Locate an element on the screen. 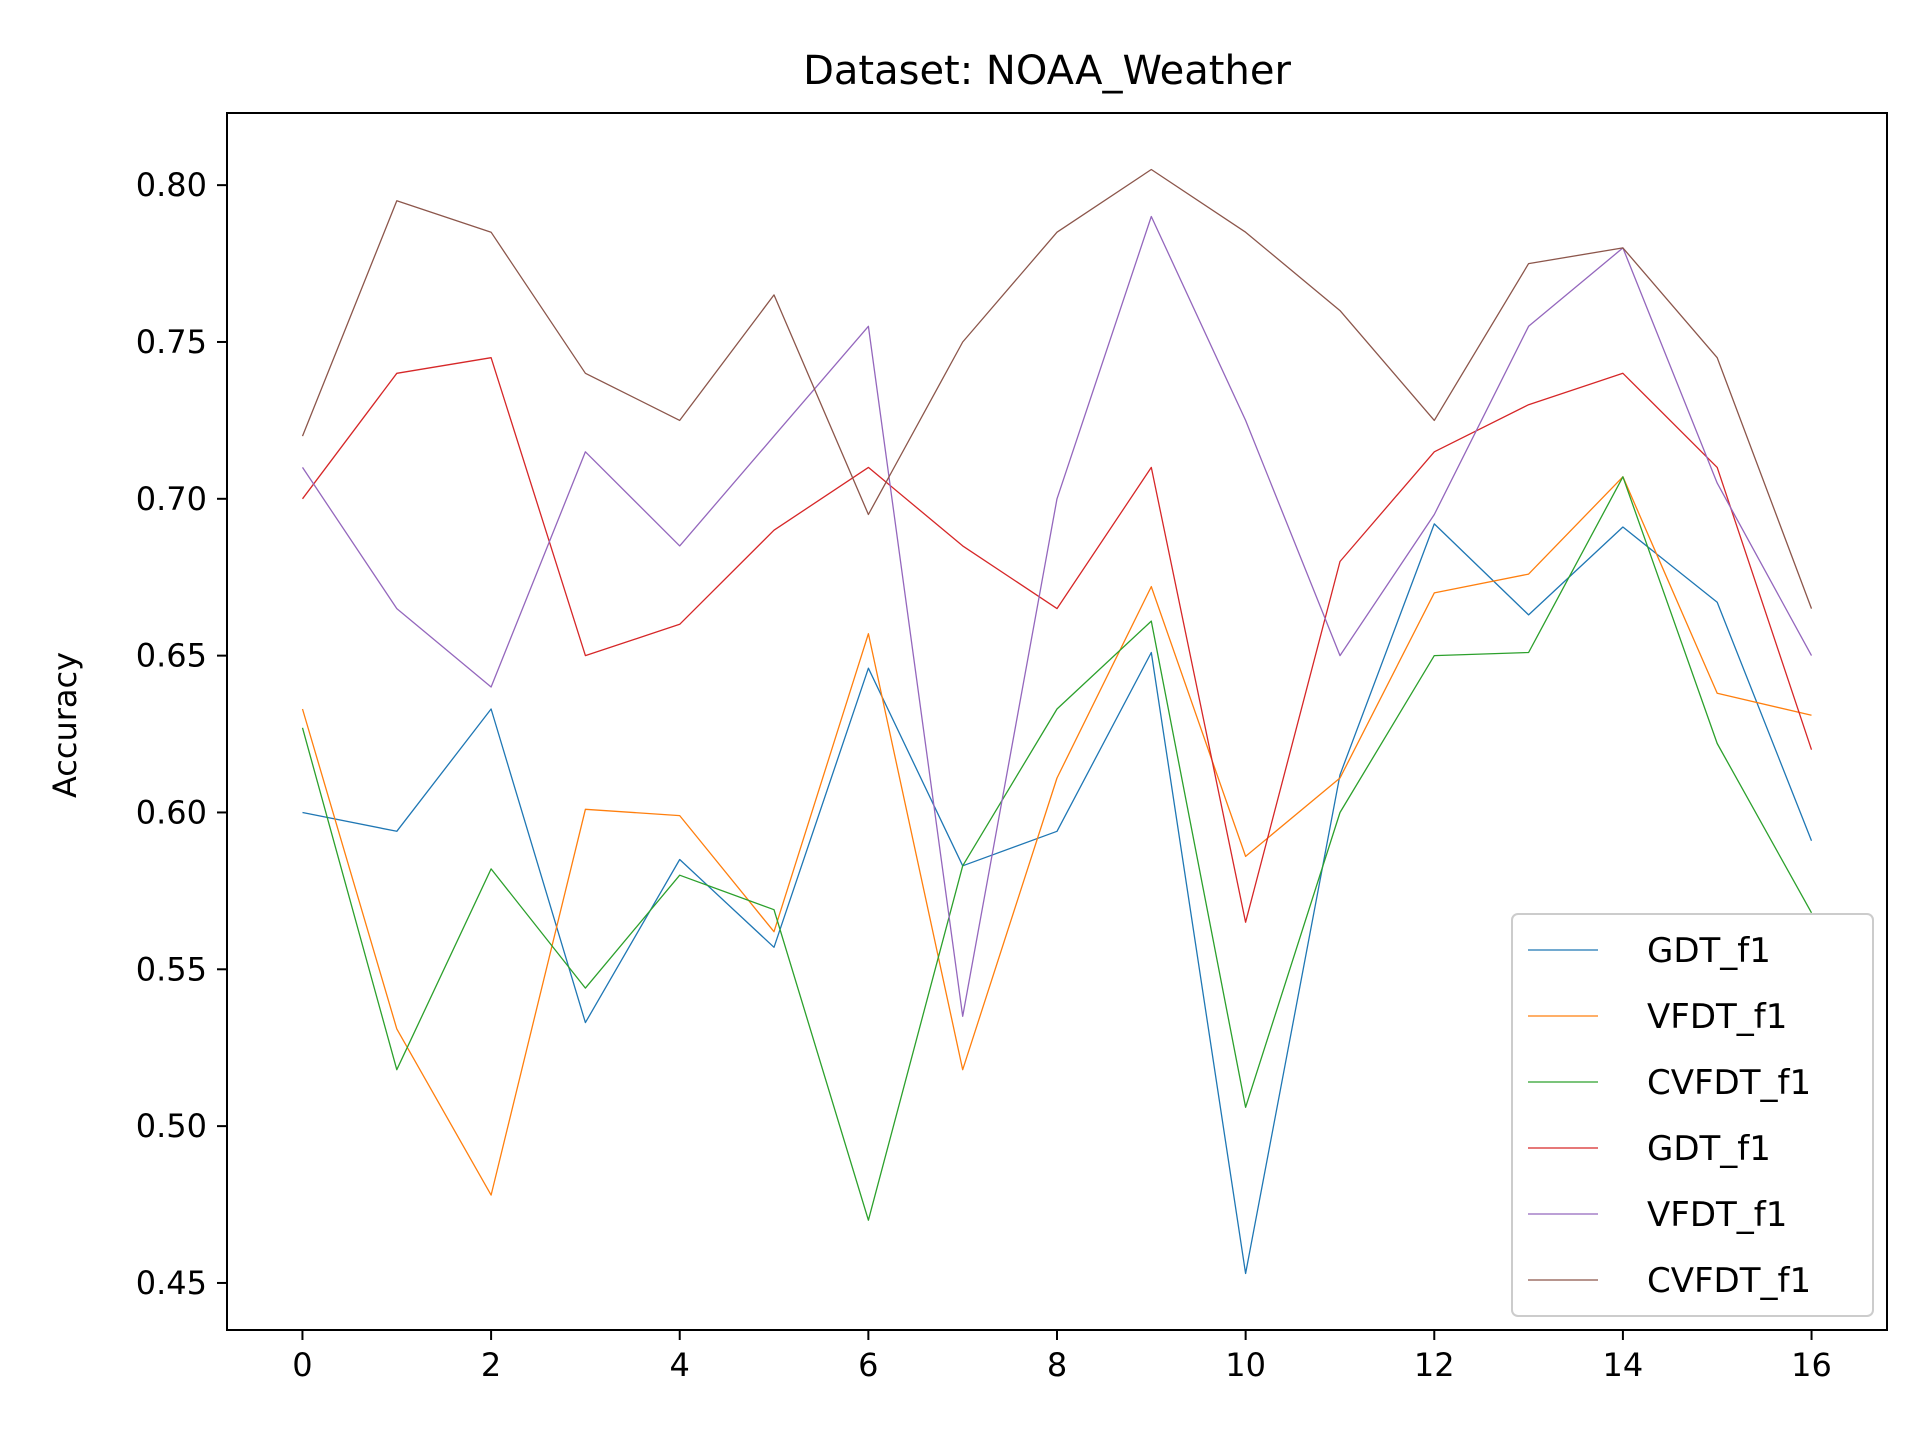  legend-box is located at coordinates (1692, 1115).